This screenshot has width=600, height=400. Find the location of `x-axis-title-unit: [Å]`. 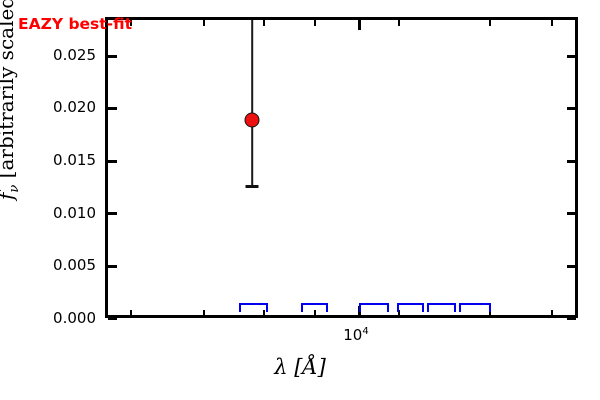

x-axis-title-unit: [Å] is located at coordinates (310, 367).